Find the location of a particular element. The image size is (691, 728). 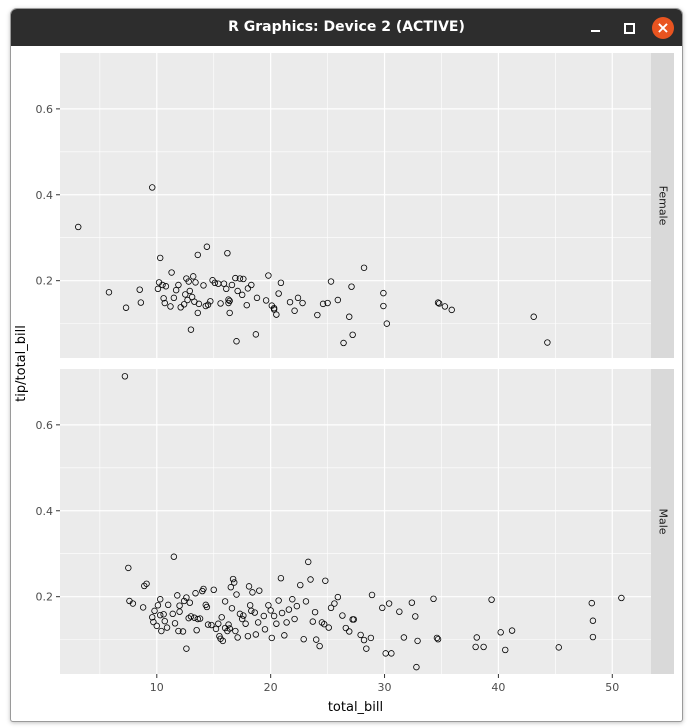

facet-strip-label: Male is located at coordinates (663, 521).